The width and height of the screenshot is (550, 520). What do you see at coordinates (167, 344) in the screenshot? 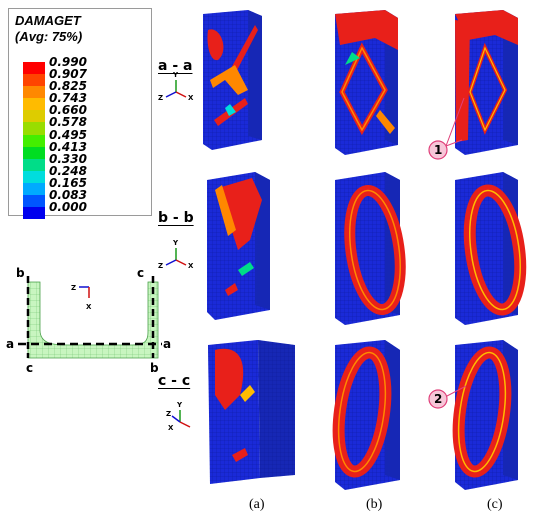
I see `label-a-right: a` at bounding box center [167, 344].